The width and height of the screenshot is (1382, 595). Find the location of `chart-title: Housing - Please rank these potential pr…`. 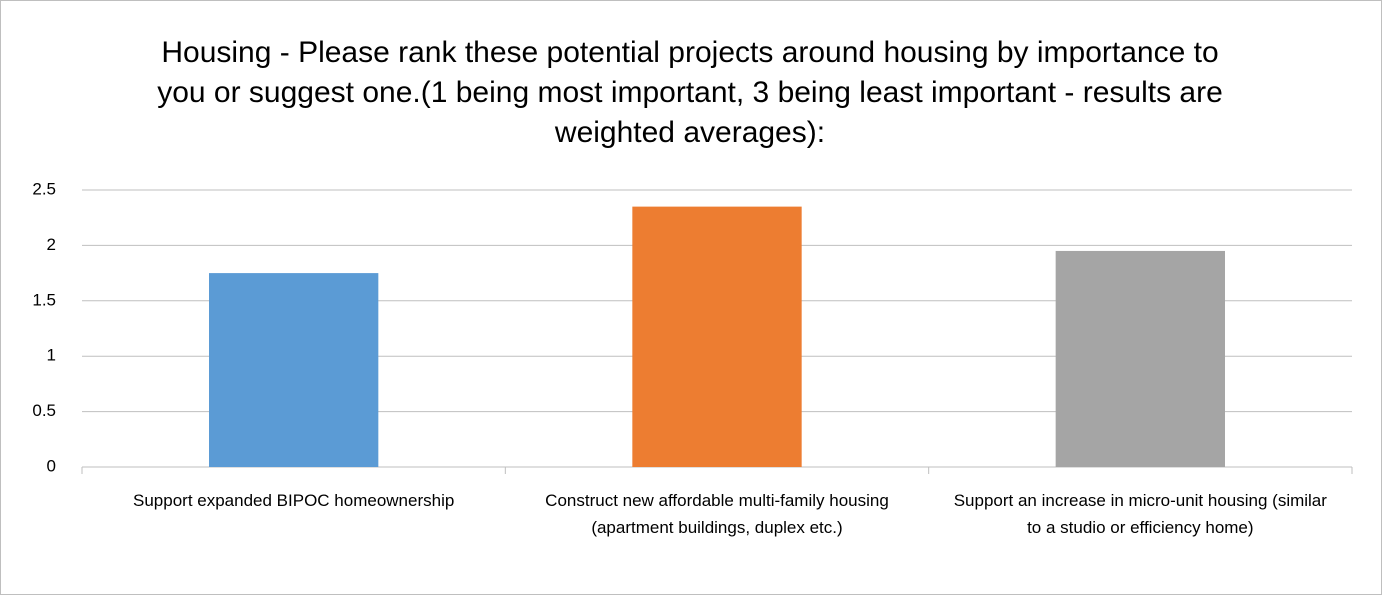

chart-title: Housing - Please rank these potential pr… is located at coordinates (690, 92).